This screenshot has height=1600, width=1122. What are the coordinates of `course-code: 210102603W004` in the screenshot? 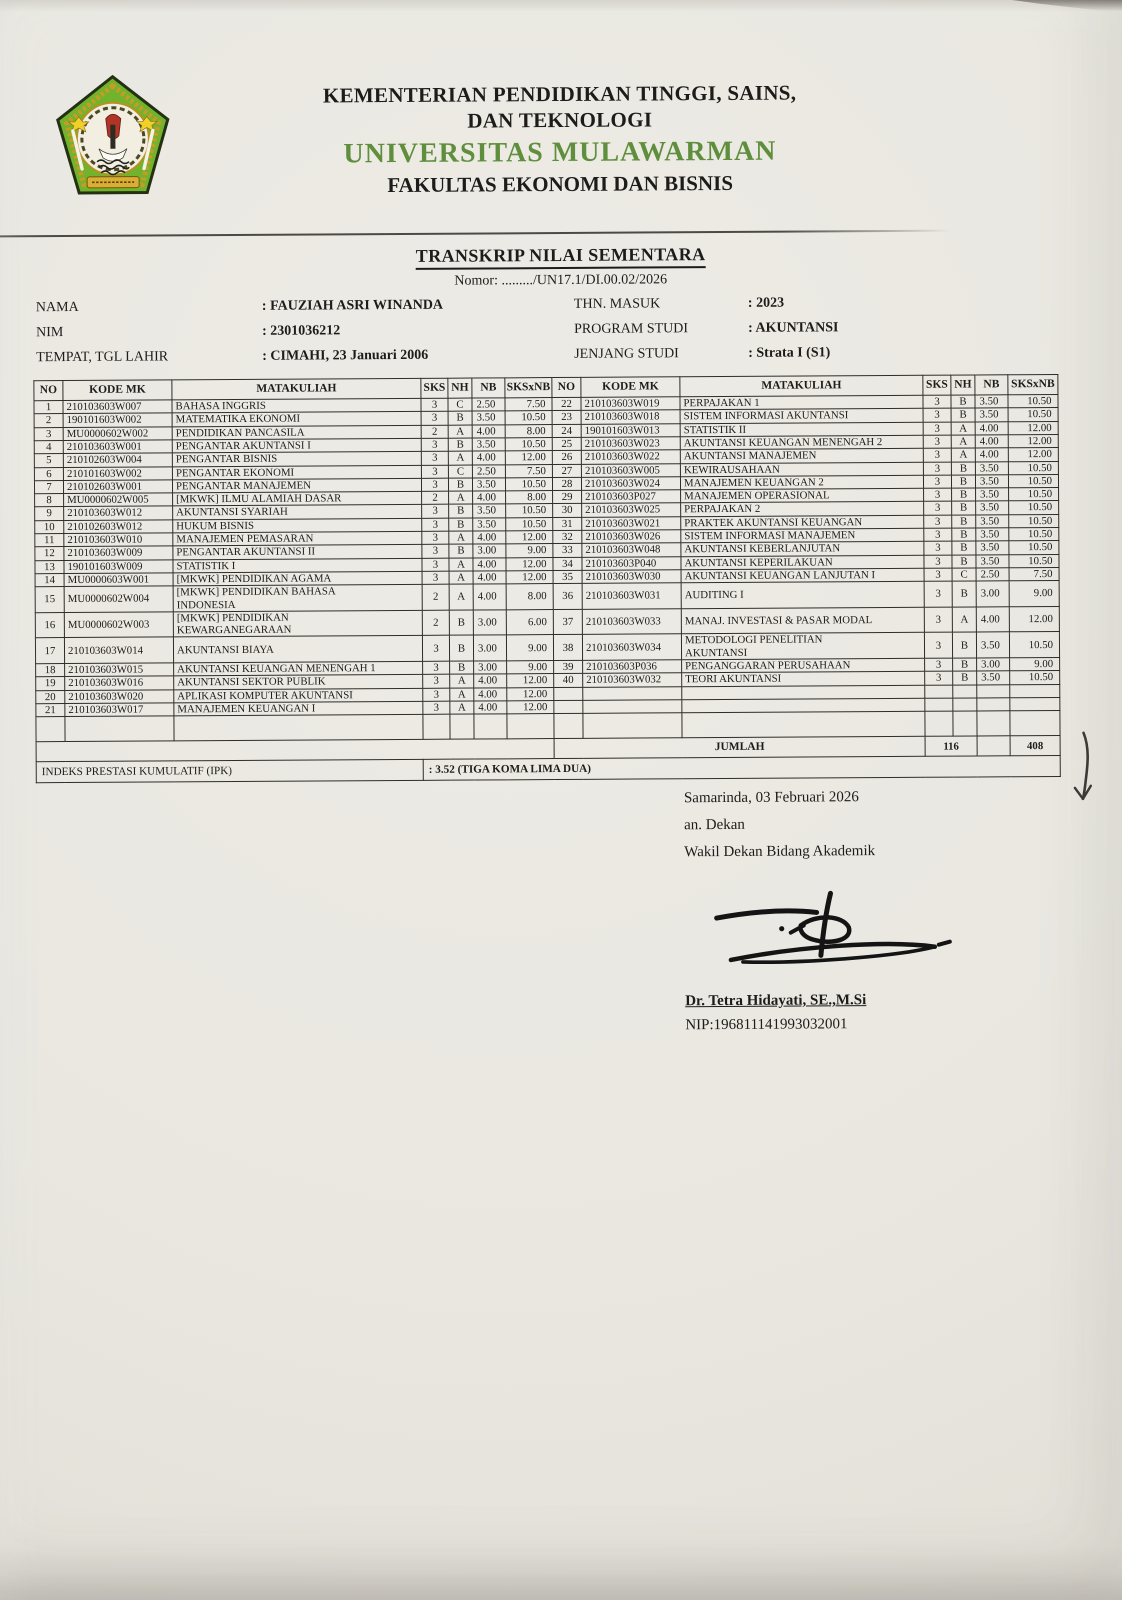 It's located at (118, 460).